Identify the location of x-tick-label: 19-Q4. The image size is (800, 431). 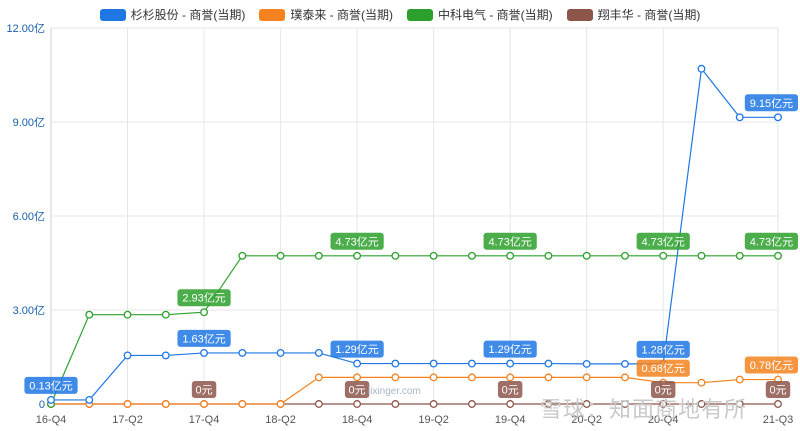
(510, 420).